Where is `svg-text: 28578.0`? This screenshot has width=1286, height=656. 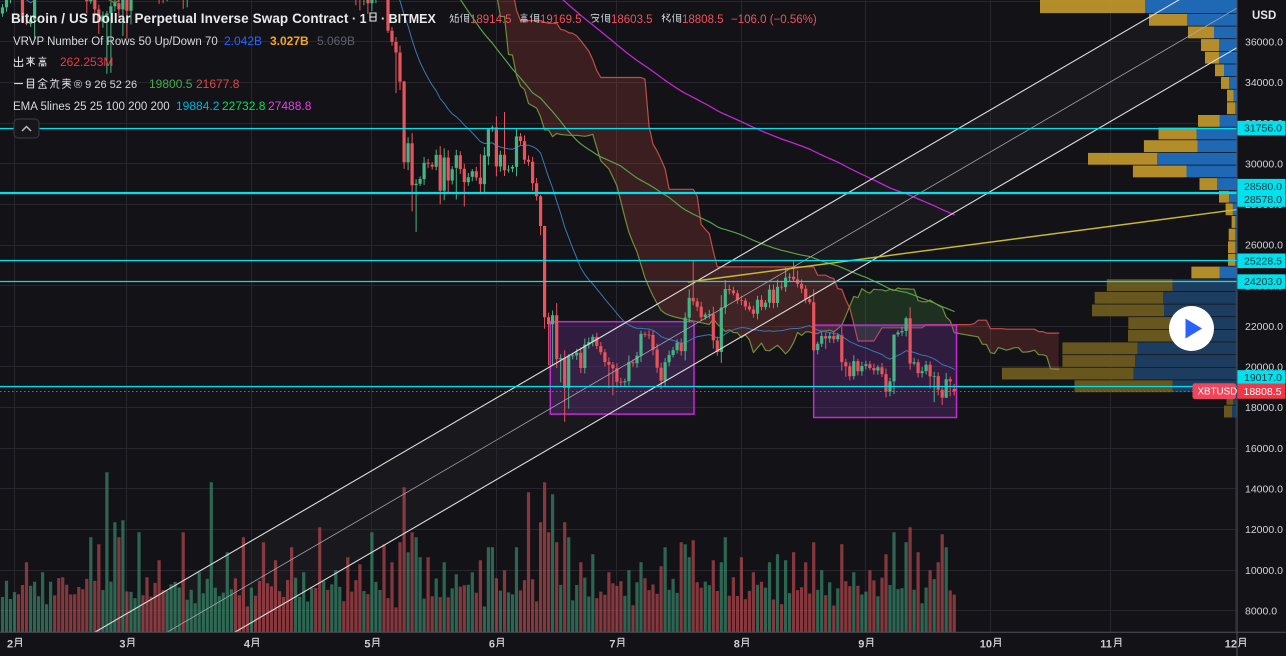
svg-text: 28578.0 is located at coordinates (1263, 200).